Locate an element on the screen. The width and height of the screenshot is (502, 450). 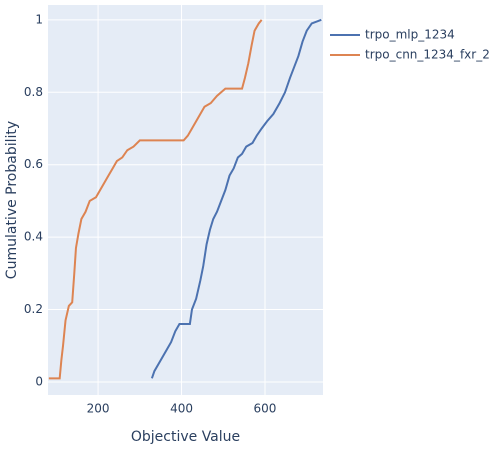
y-axis-title: Cumulative Probability is located at coordinates (12, 200).